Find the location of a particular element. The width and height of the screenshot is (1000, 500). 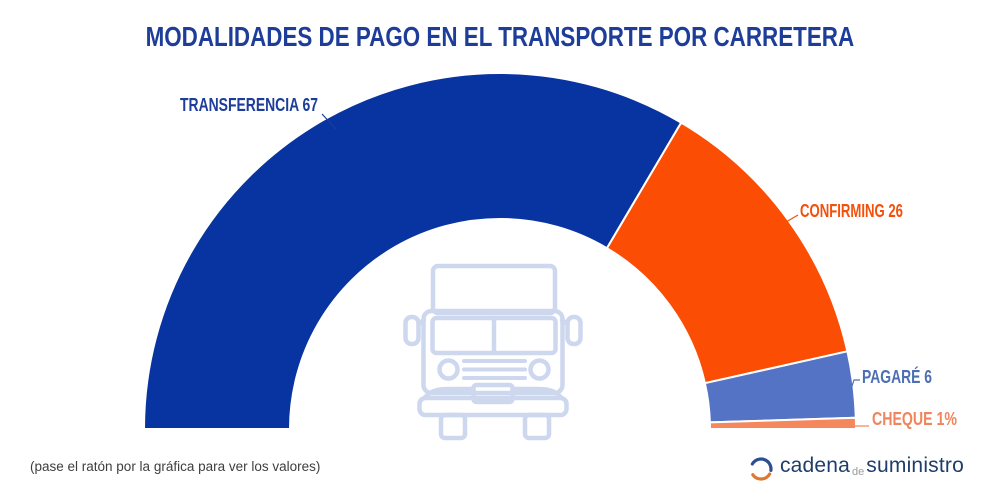

cadena-logo-icon is located at coordinates (761, 469).